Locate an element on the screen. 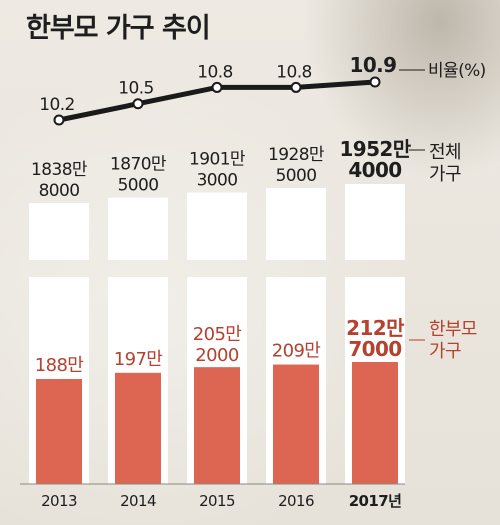 This screenshot has width=500, height=525. category-label: 2017년 is located at coordinates (375, 501).